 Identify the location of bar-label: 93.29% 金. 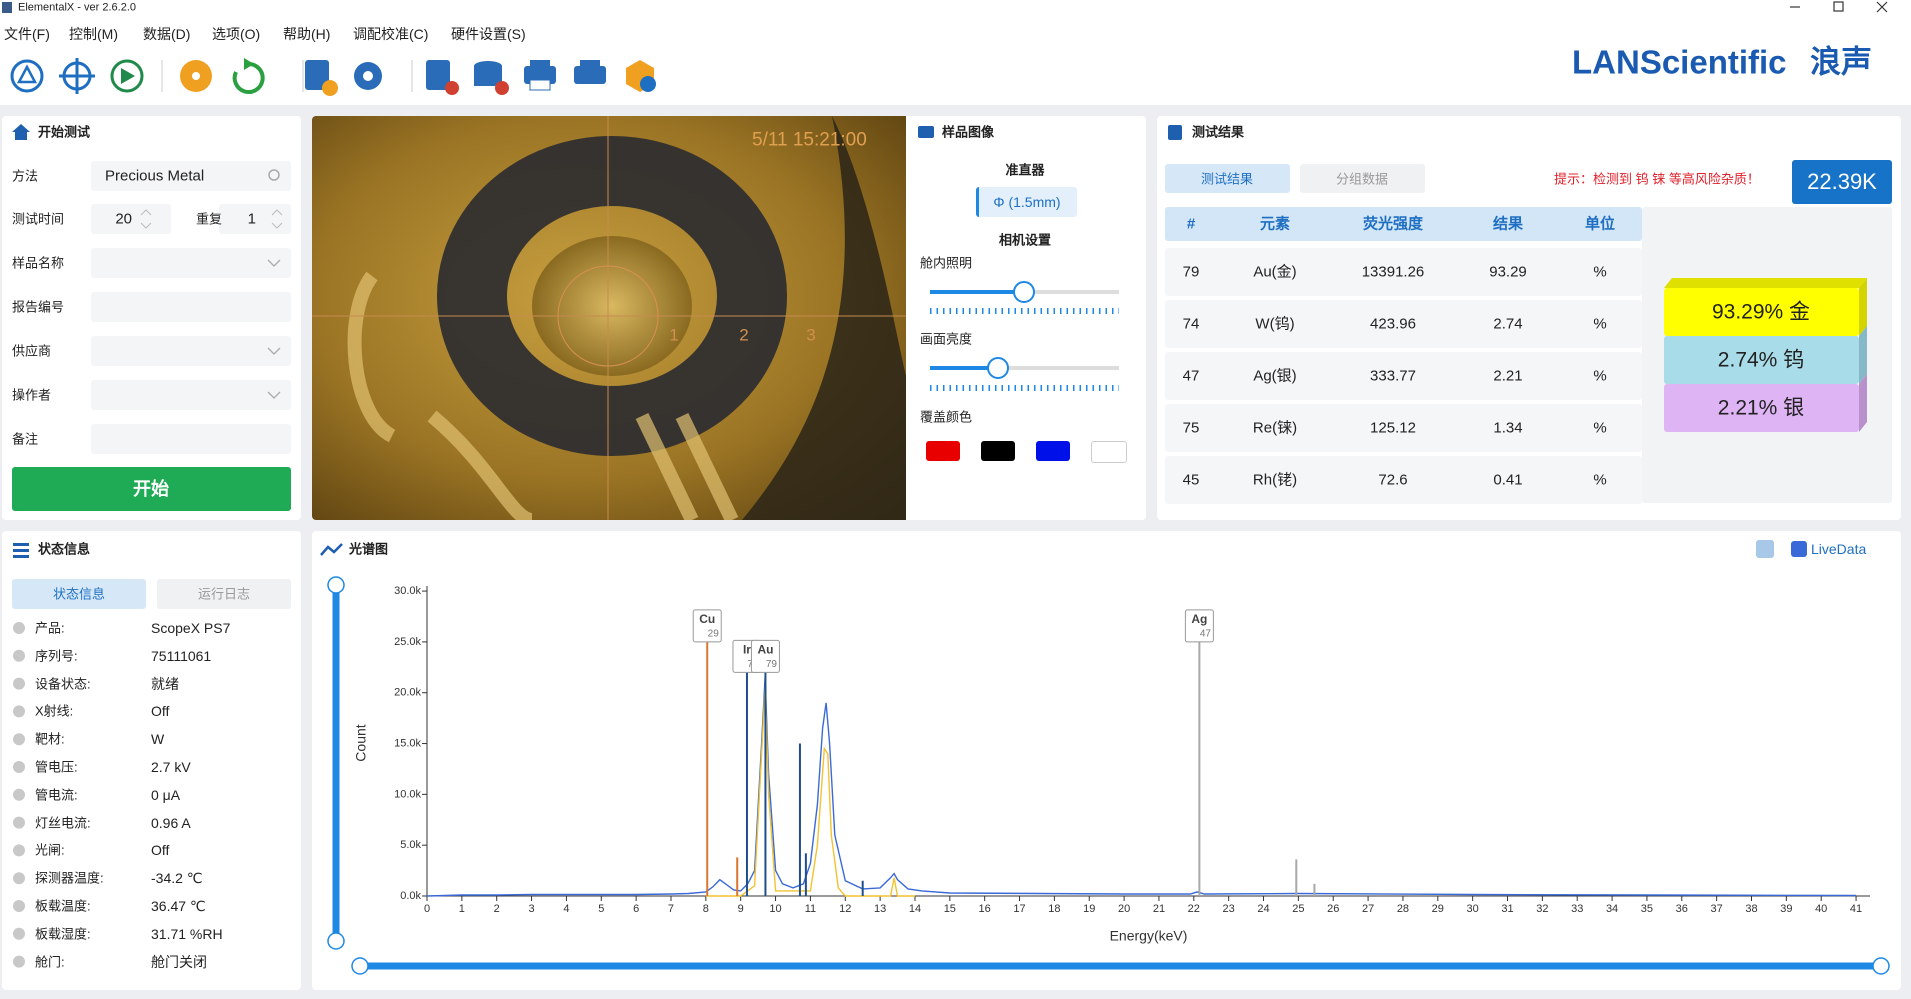
(1761, 312).